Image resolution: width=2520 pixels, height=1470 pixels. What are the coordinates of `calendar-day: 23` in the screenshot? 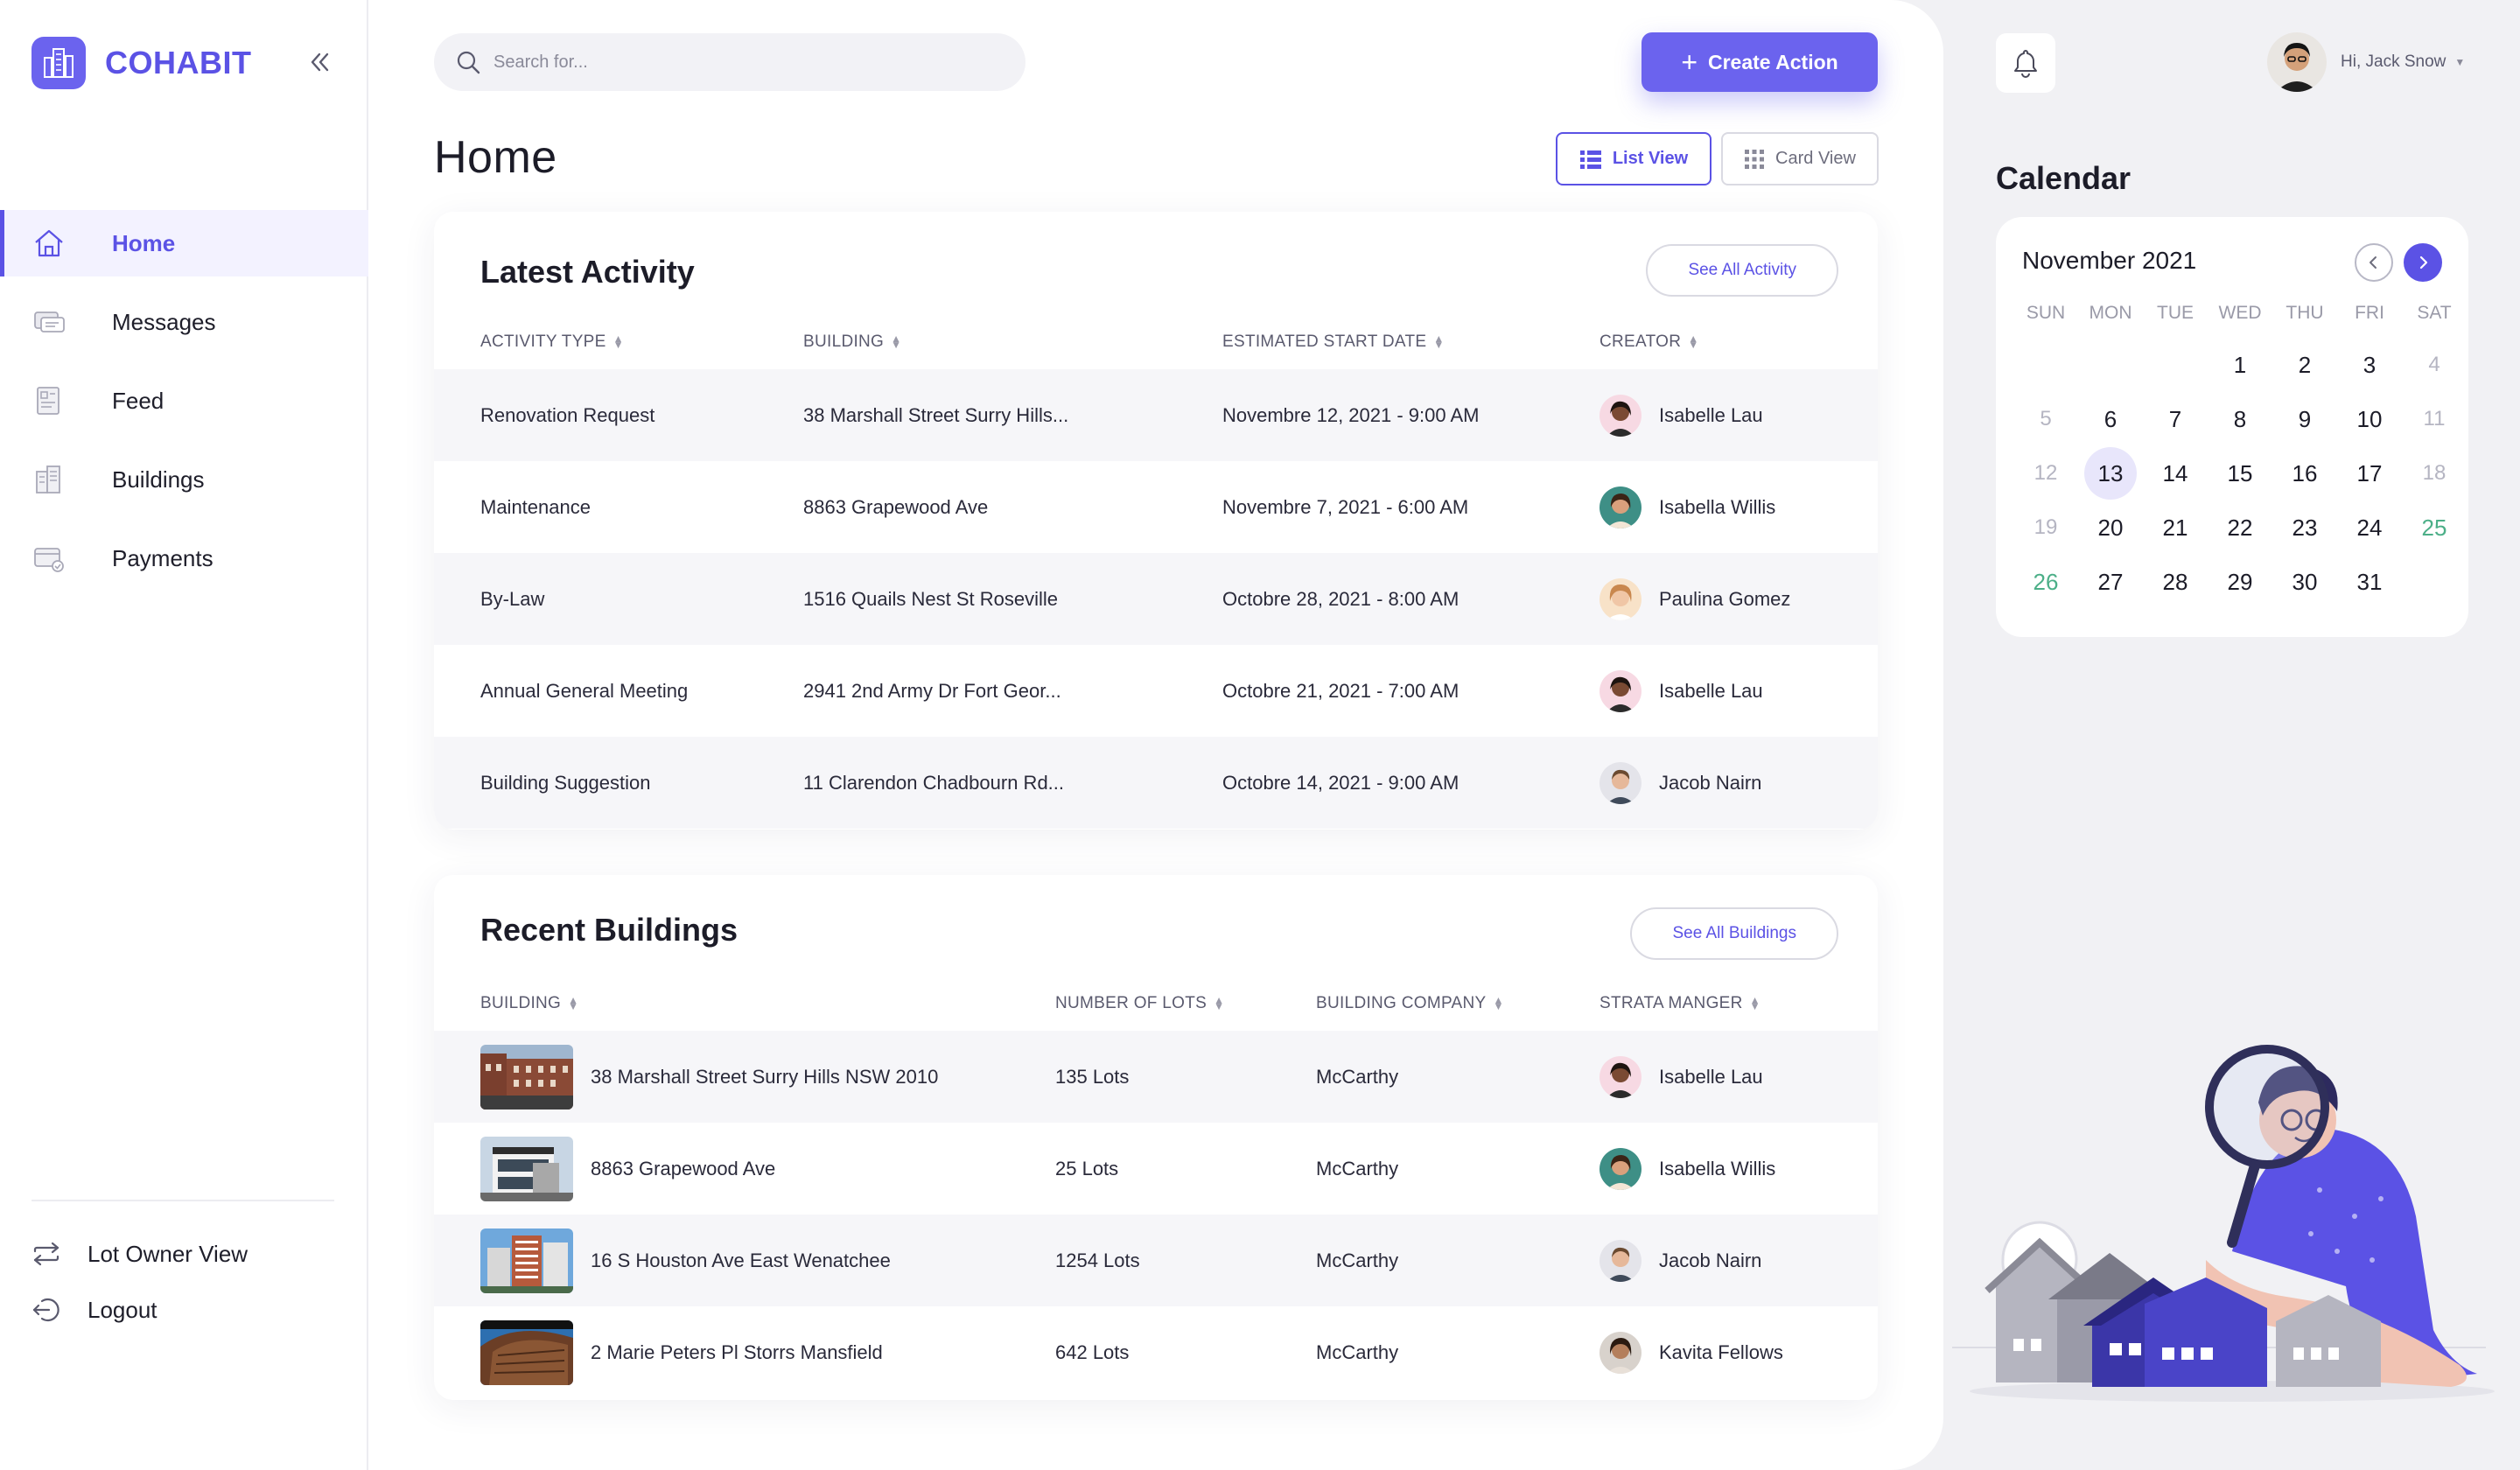 It's located at (2305, 527).